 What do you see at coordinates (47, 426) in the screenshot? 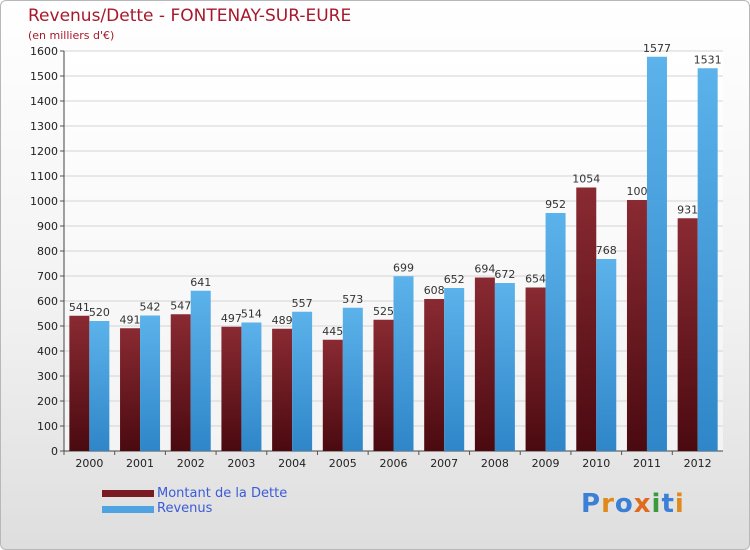
I see `y-tick-label: 100` at bounding box center [47, 426].